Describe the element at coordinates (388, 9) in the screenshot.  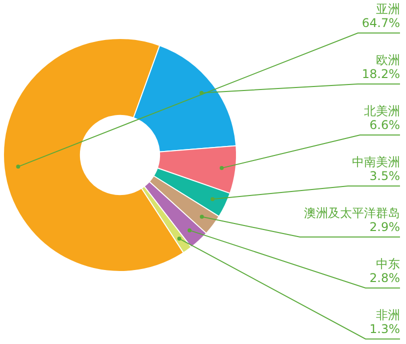
I see `slice-label: 亚洲` at that location.